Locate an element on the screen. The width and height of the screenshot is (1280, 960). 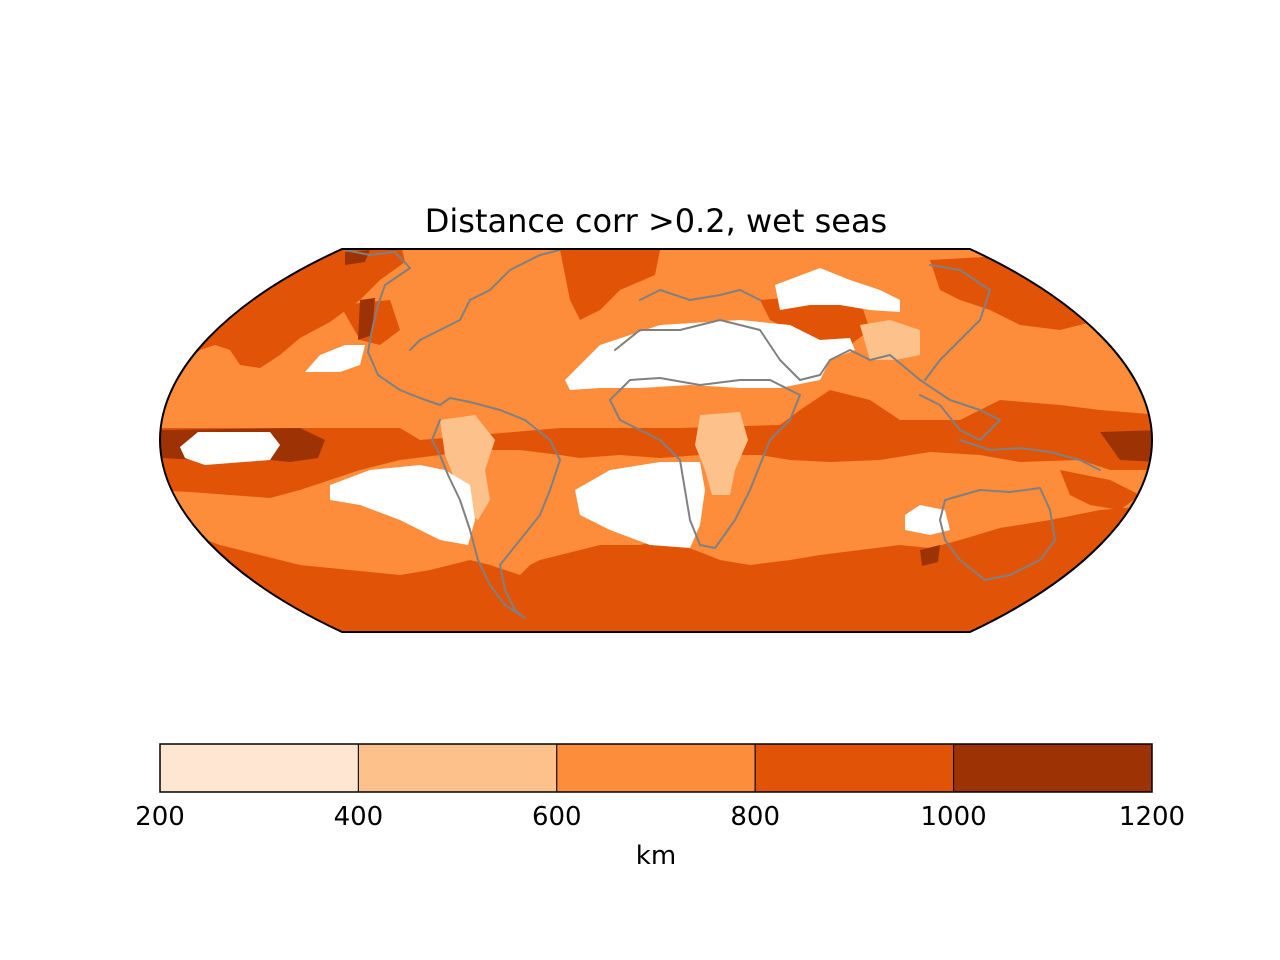
colorbar-label: km is located at coordinates (656, 856).